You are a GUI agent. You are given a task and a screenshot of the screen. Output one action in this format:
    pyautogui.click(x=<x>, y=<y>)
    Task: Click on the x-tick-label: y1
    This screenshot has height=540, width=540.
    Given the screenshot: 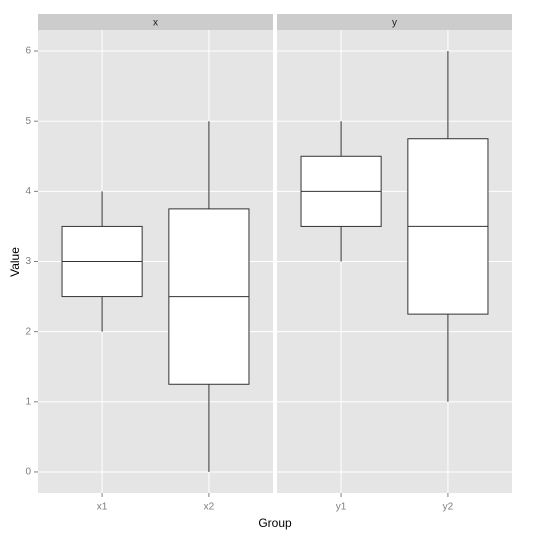 What is the action you would take?
    pyautogui.click(x=341, y=507)
    